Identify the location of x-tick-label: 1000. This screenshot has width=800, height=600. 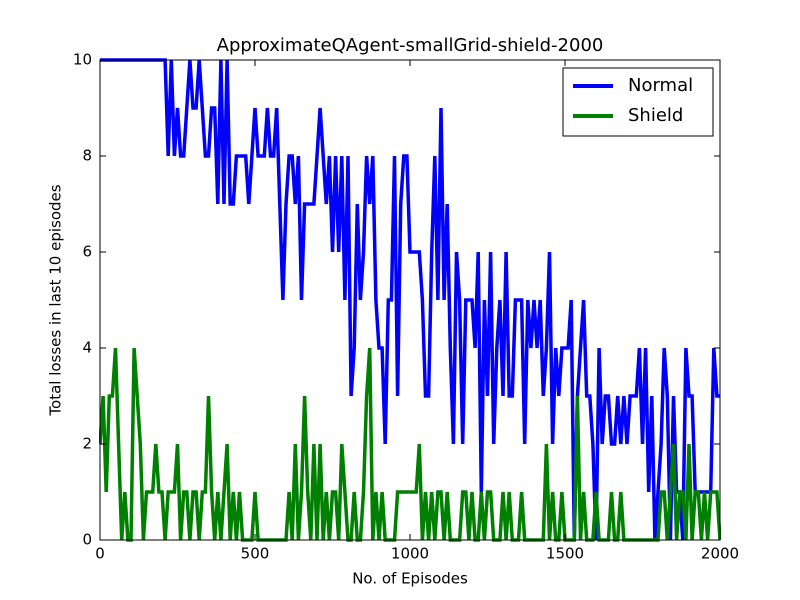
(410, 554).